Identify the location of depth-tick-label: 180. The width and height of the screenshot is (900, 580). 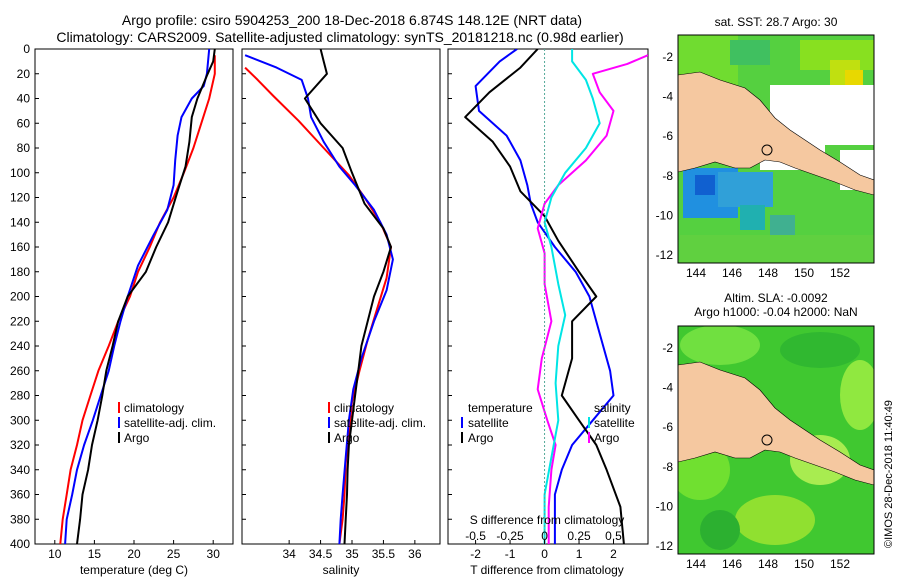
(20, 272).